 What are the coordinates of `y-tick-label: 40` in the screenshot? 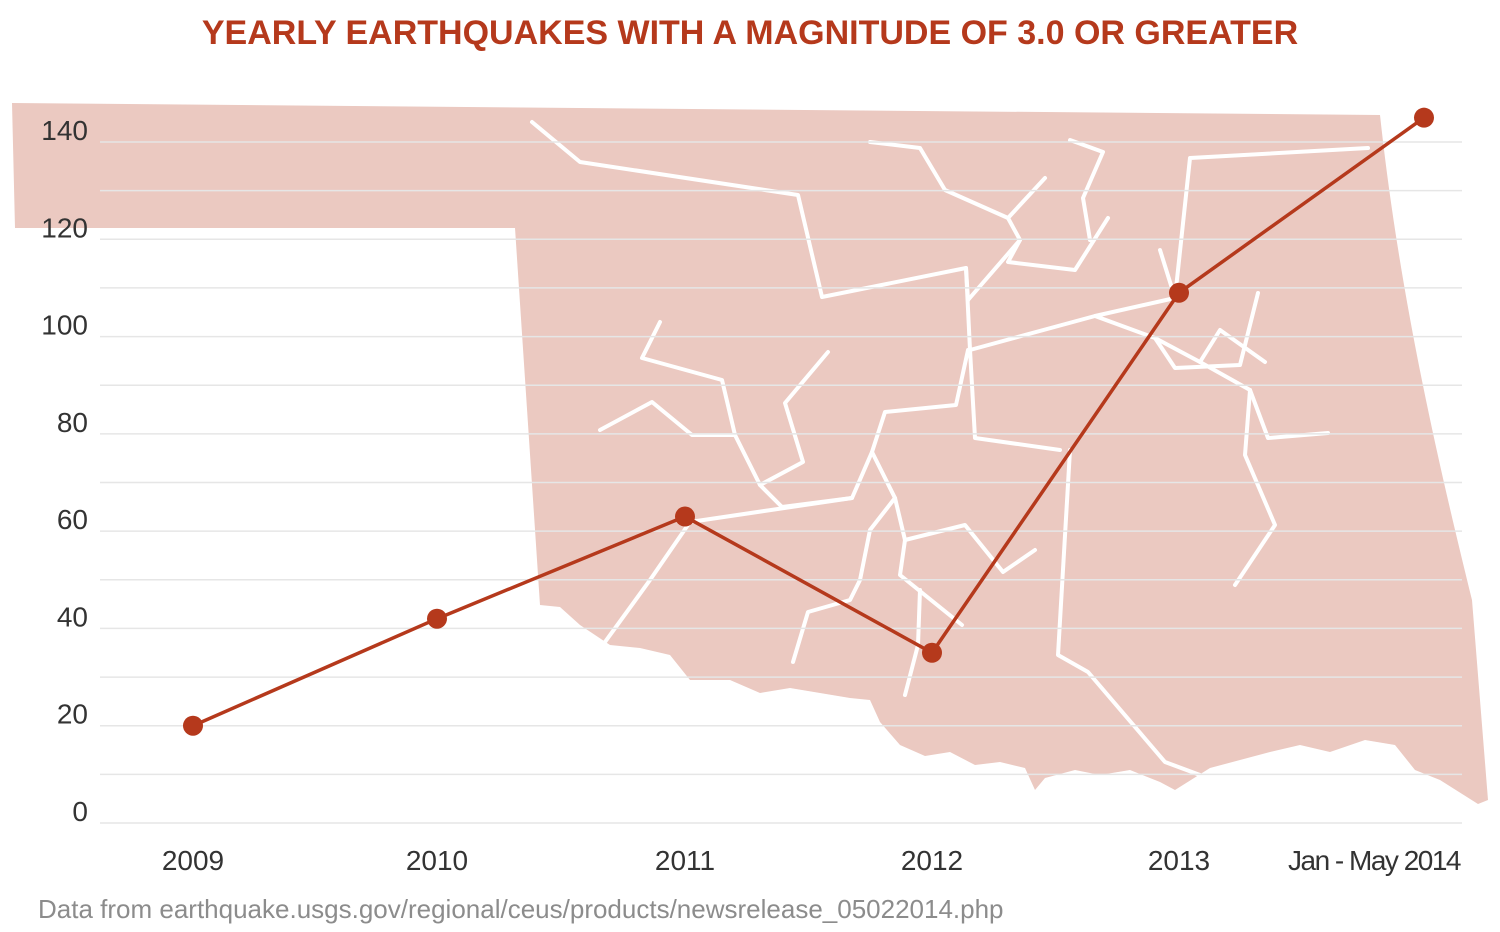 It's located at (72, 616).